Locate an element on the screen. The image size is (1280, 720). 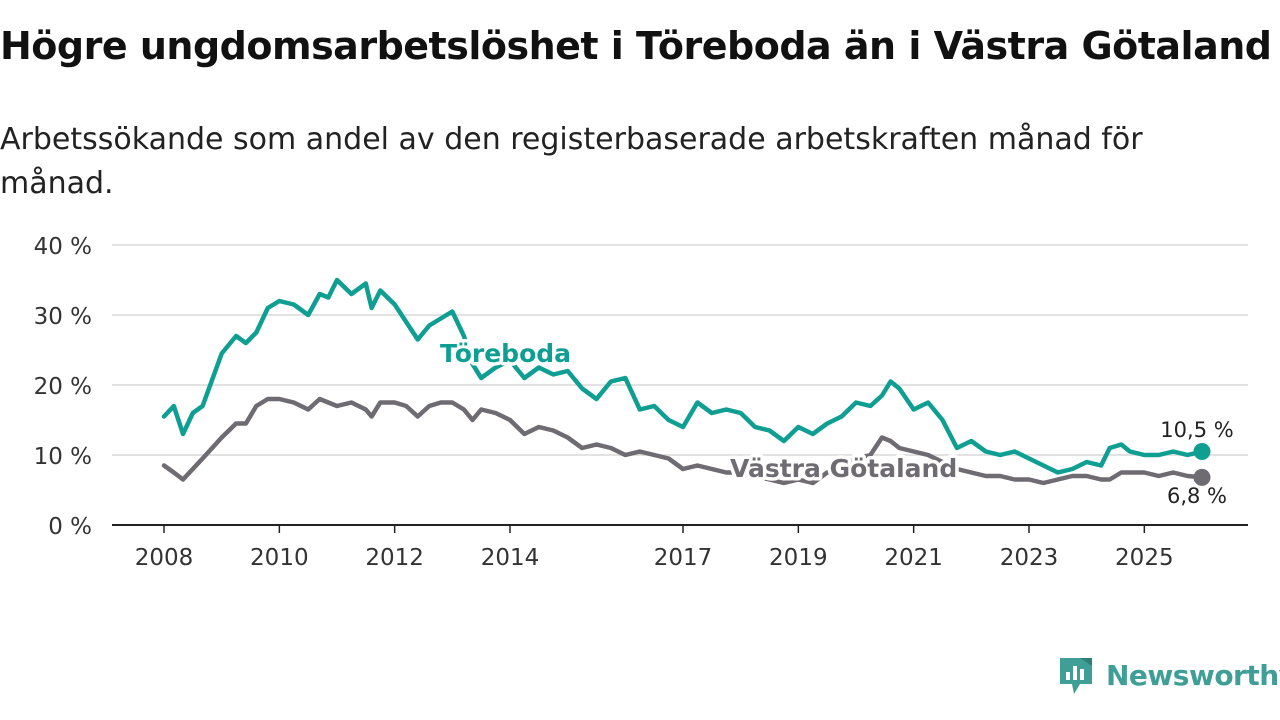
x-tick-label: 2023 is located at coordinates (1029, 558).